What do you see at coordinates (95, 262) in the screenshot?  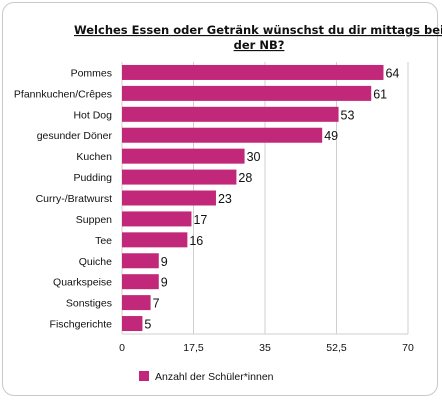 I see `category-label-10: Quiche` at bounding box center [95, 262].